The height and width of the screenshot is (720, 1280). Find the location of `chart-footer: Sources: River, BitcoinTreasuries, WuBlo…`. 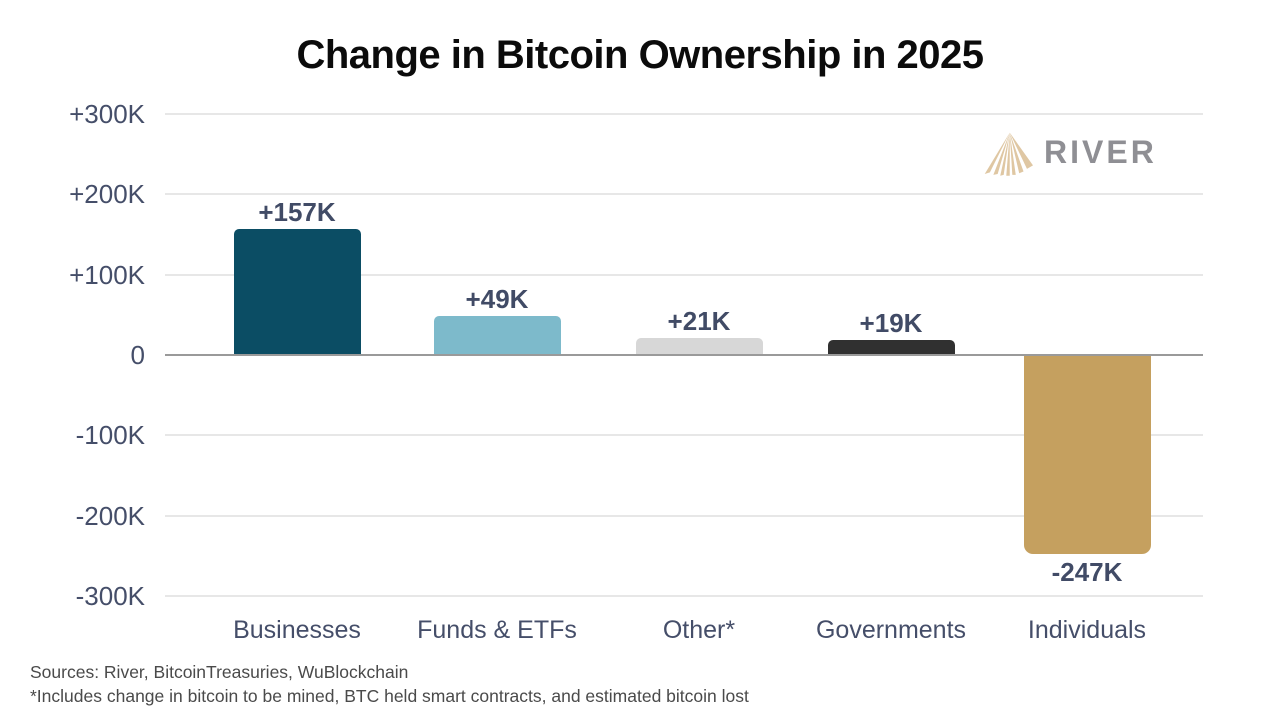

chart-footer: Sources: River, BitcoinTreasuries, WuBlo… is located at coordinates (389, 684).